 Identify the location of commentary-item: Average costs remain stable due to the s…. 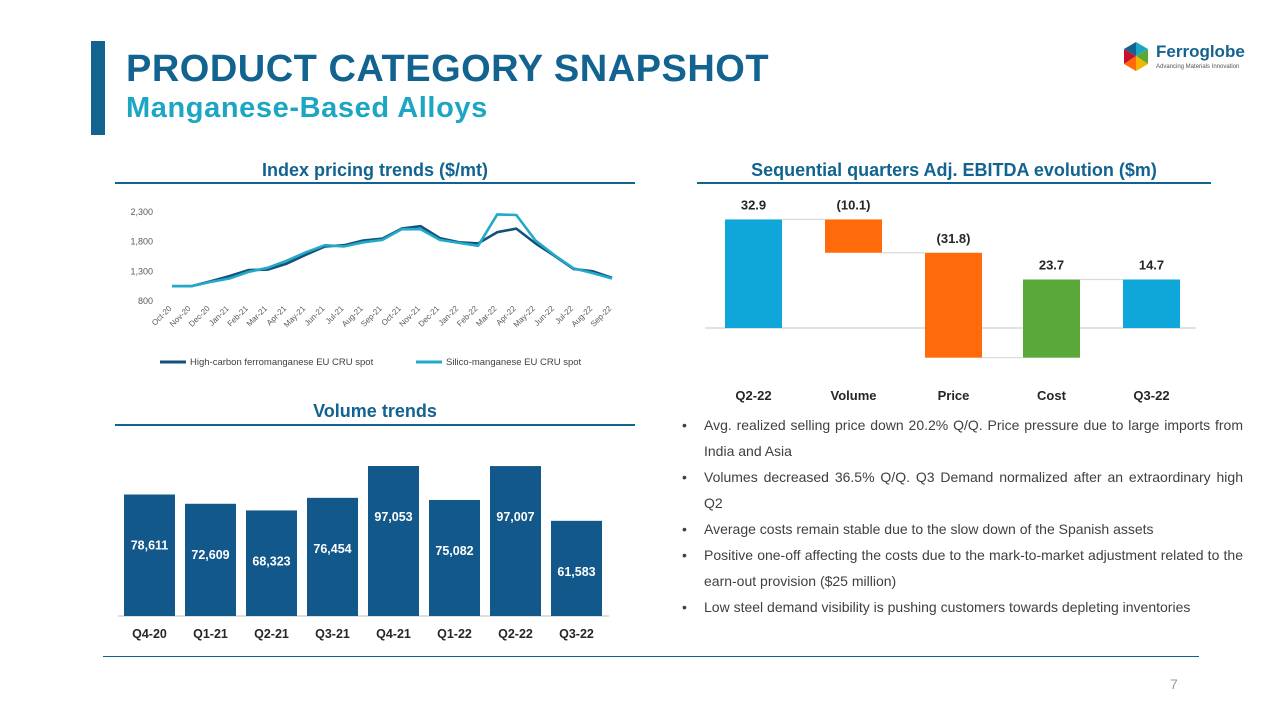
(961, 529).